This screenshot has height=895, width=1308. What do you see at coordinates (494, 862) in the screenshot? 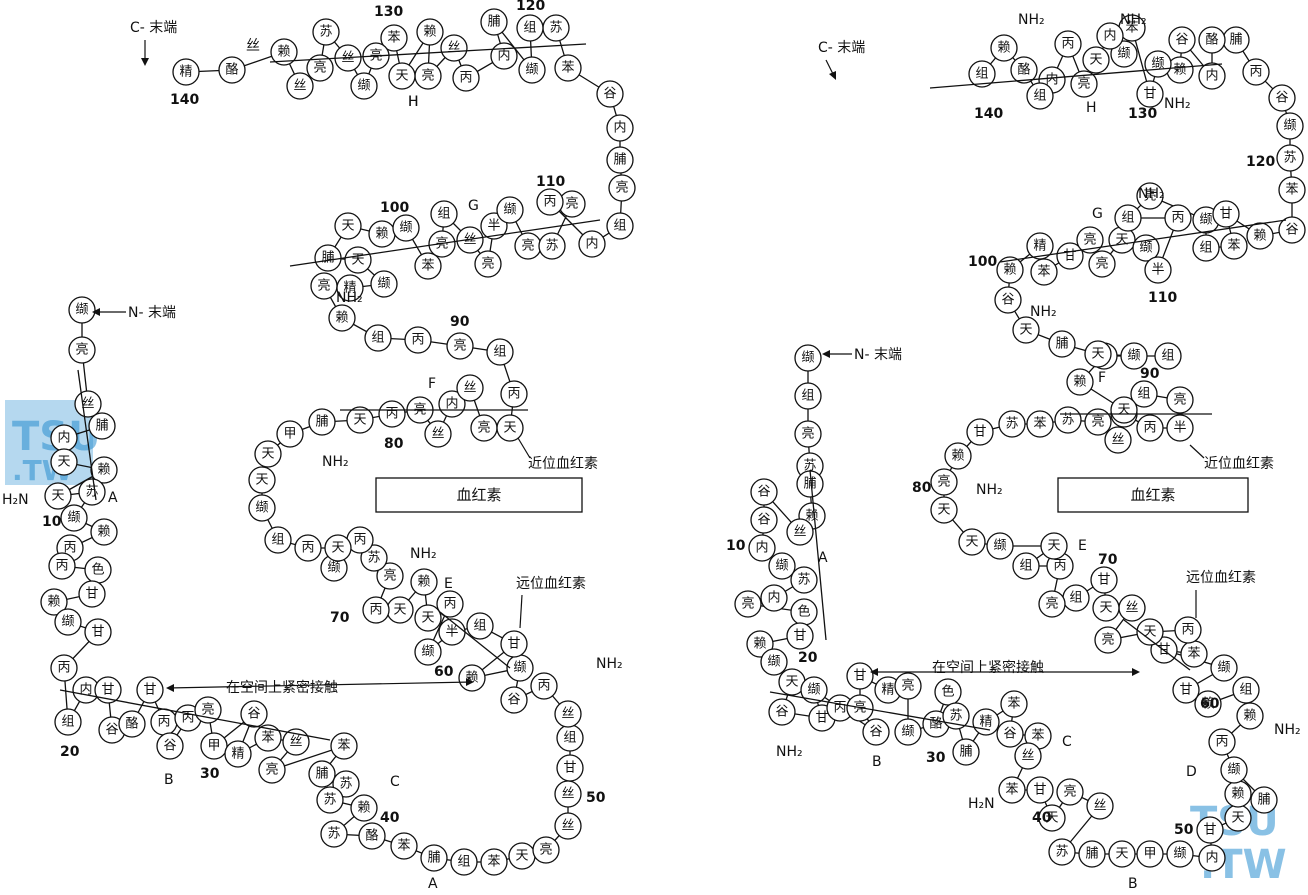
I see `left-chain-residue: 苯` at bounding box center [494, 862].